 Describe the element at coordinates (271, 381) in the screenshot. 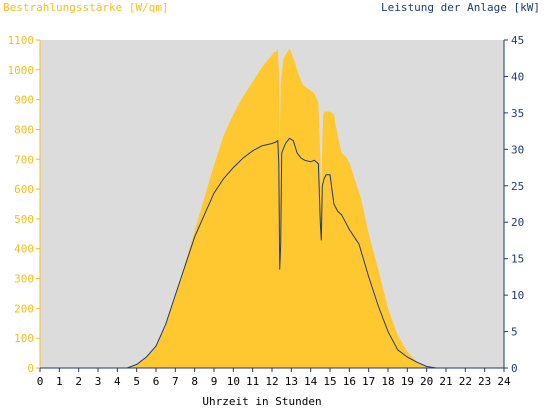

I see `x-tick-label: 12` at that location.